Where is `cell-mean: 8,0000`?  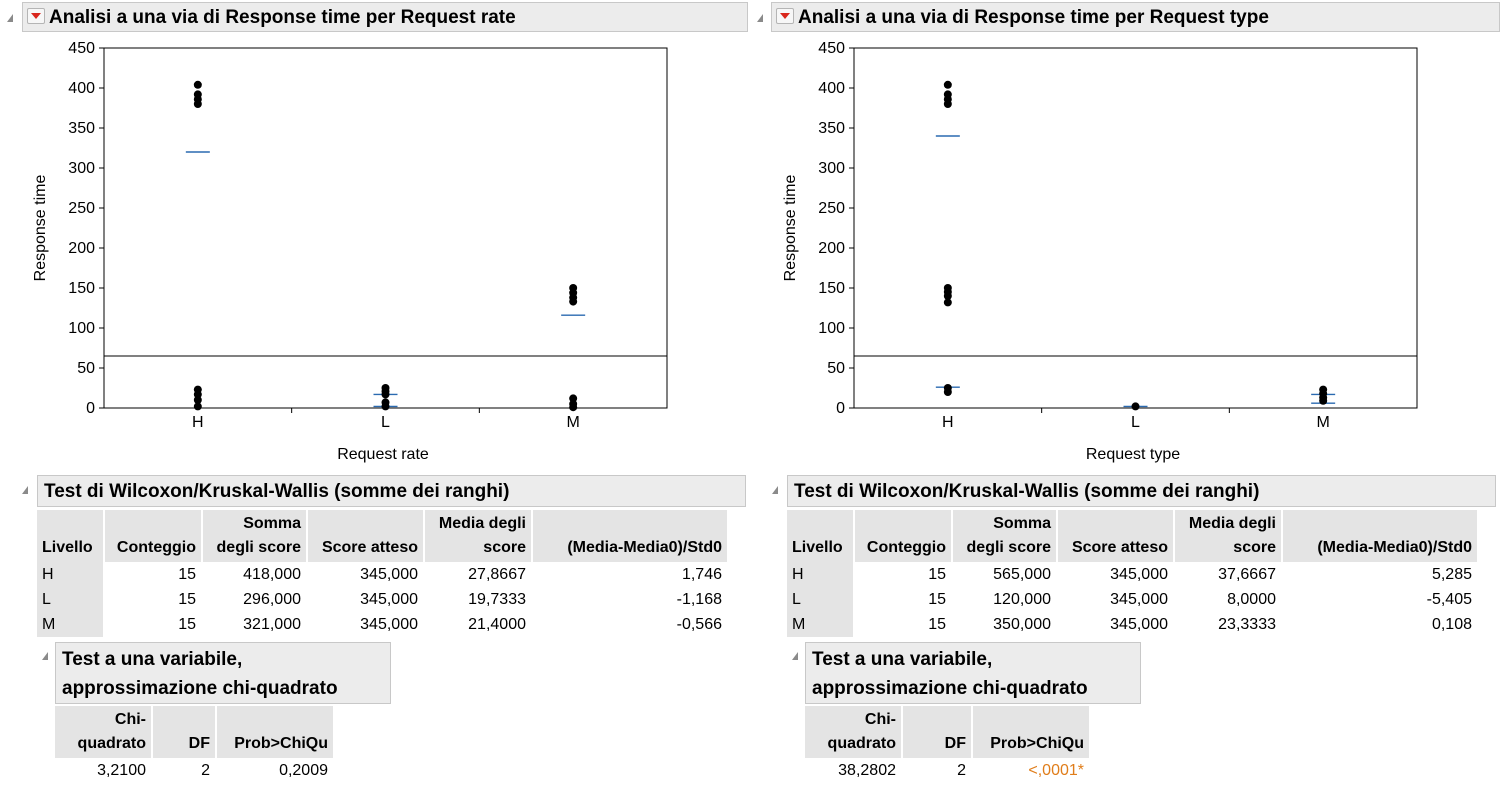
cell-mean: 8,0000 is located at coordinates (1251, 599).